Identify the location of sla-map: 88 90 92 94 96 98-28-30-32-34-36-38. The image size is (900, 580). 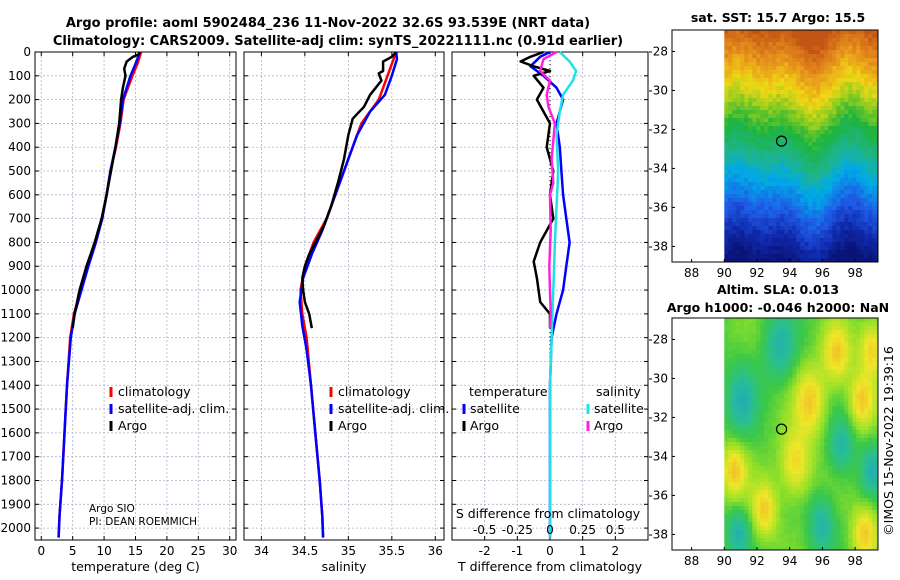
(763, 442).